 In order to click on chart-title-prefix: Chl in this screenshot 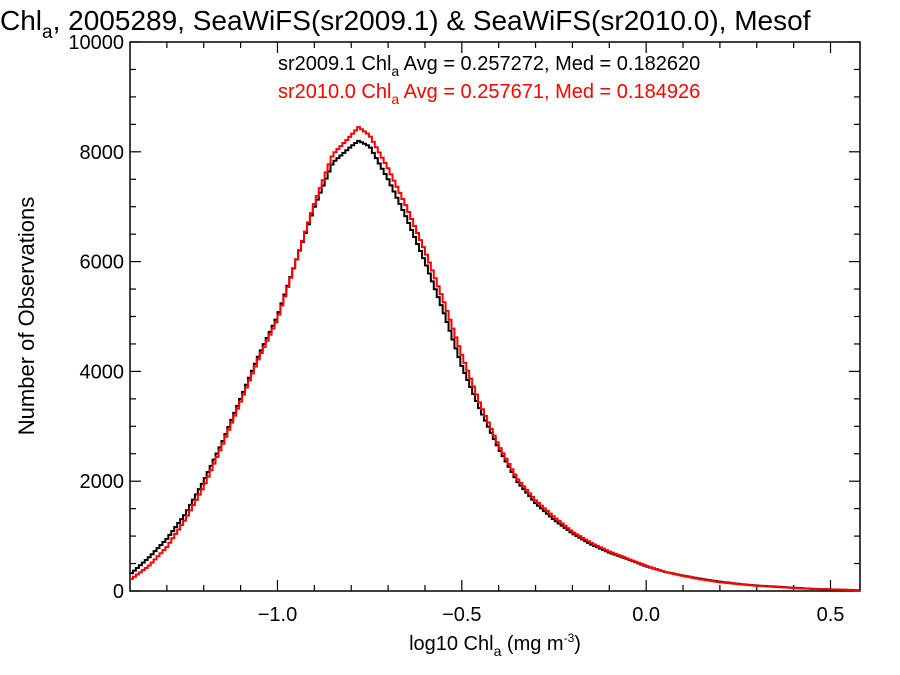, I will do `click(21, 20)`.